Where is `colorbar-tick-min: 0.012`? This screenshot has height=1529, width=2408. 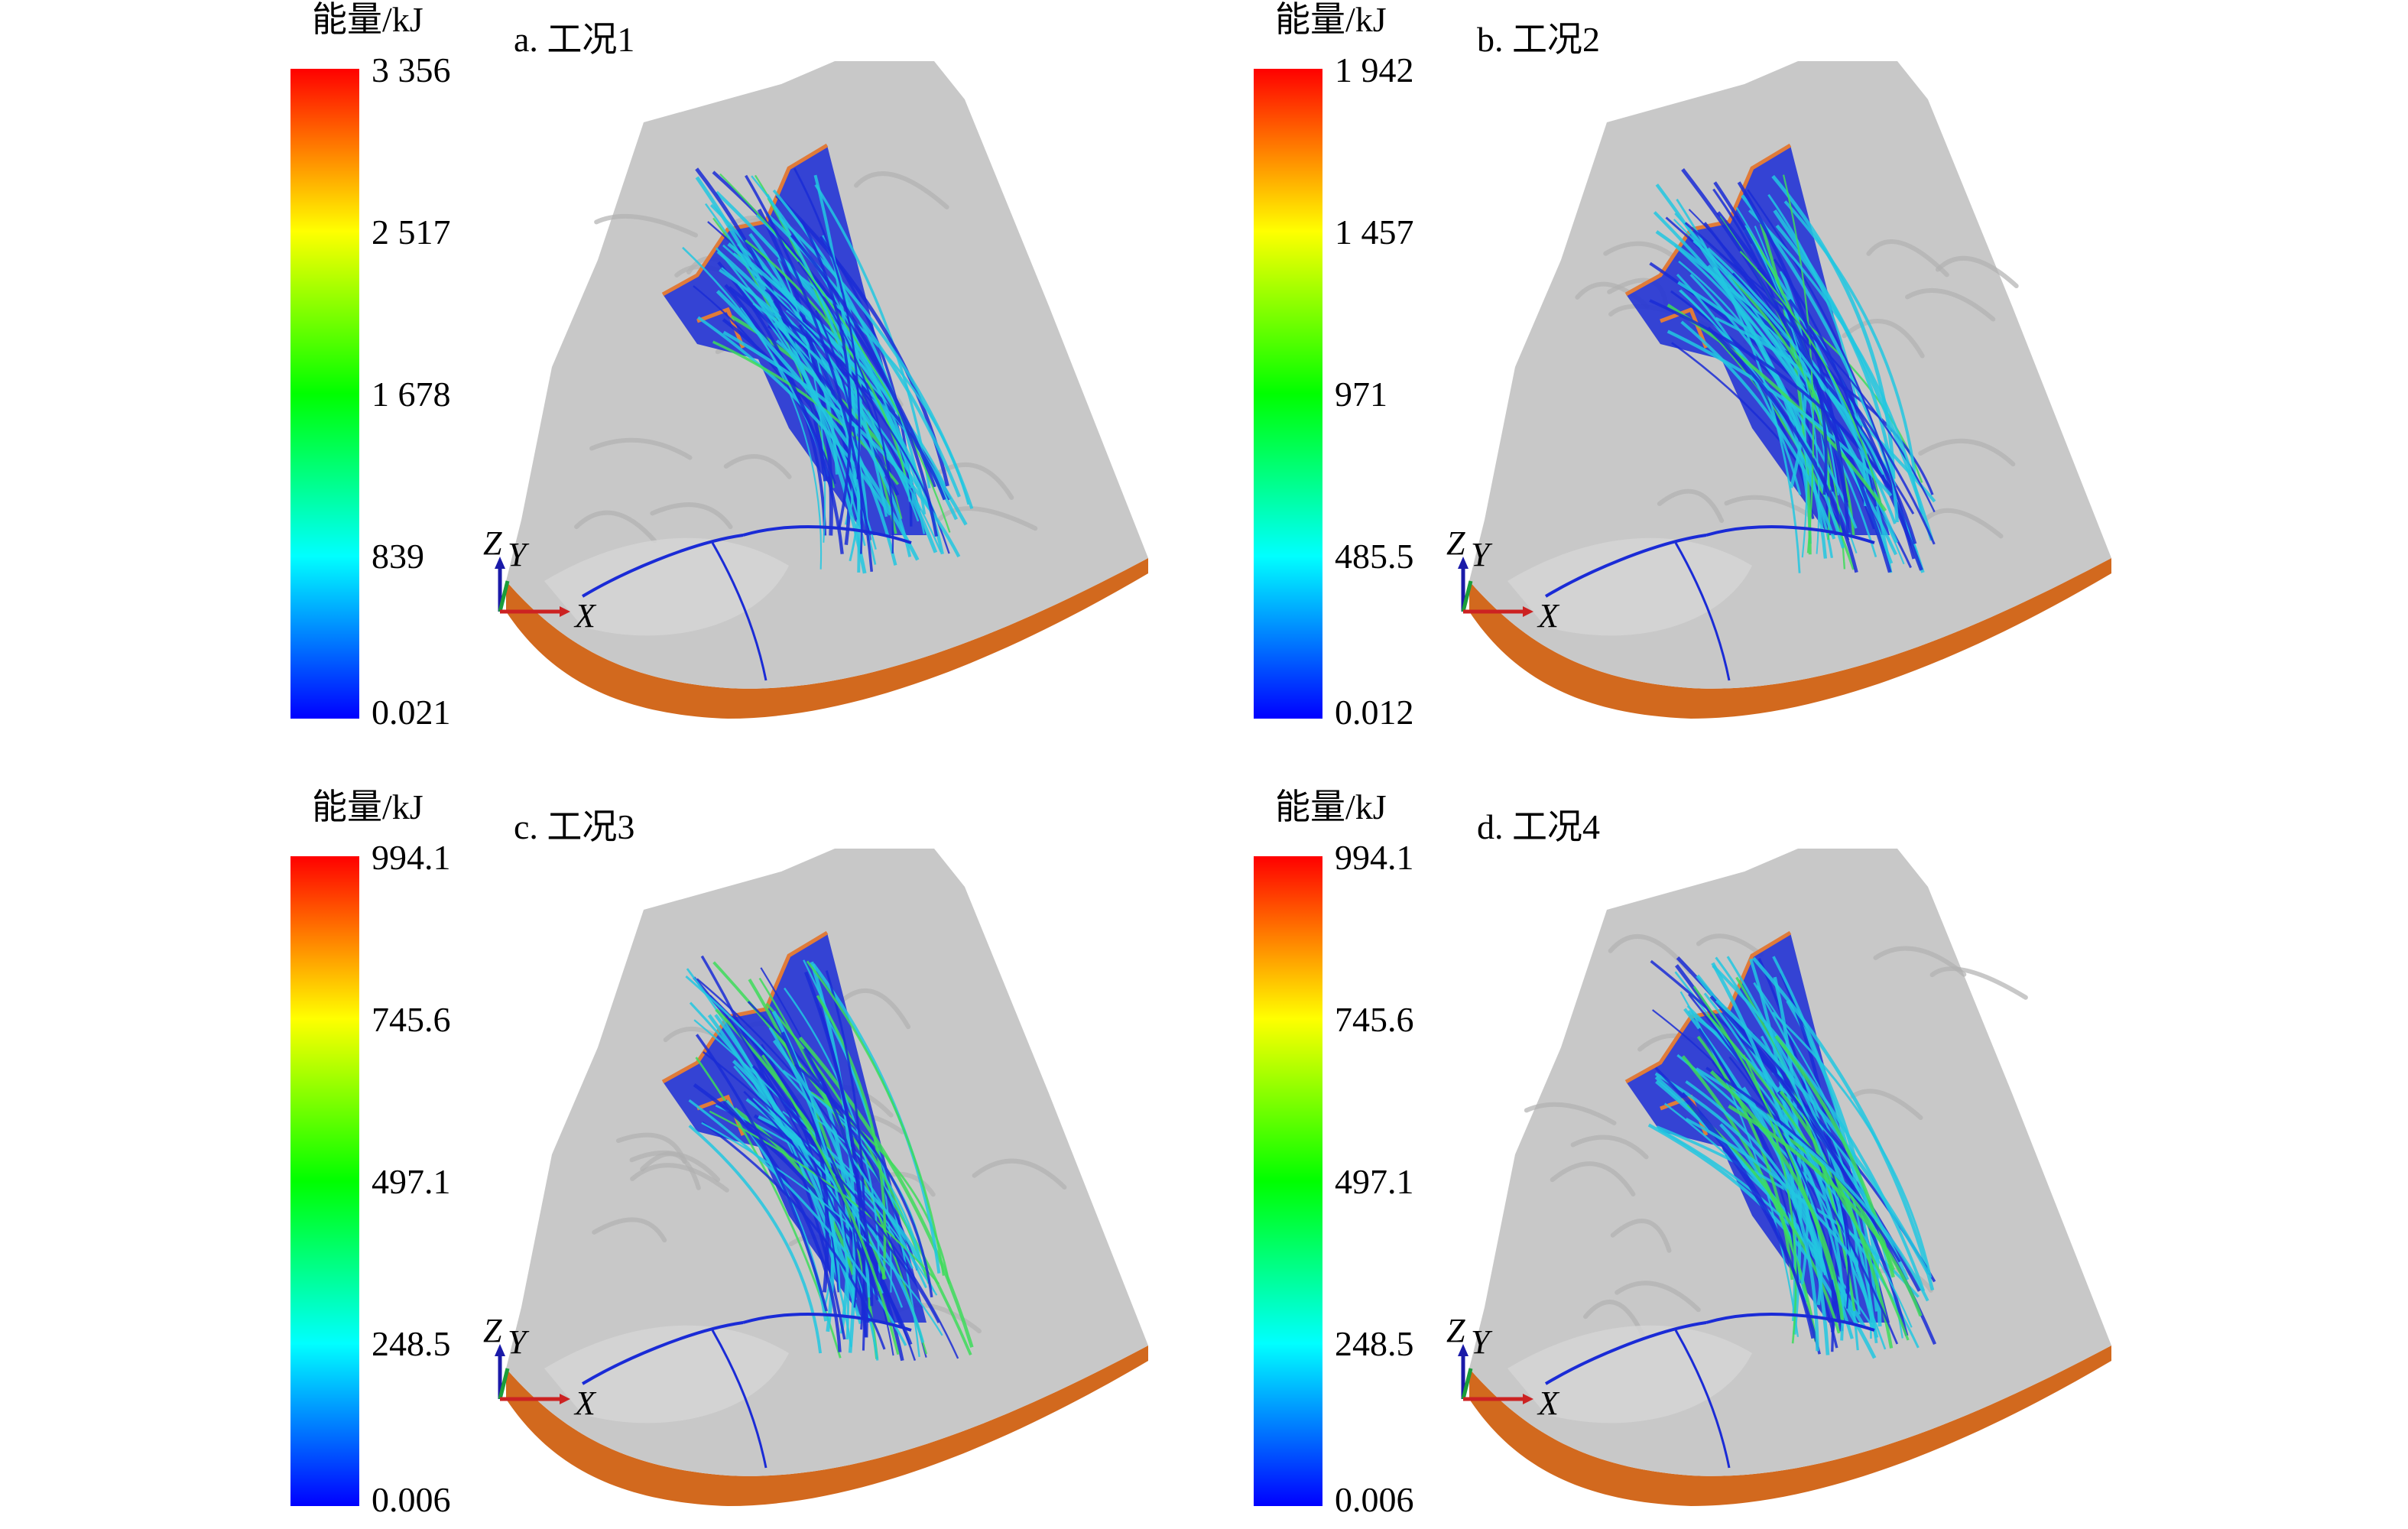
colorbar-tick-min: 0.012 is located at coordinates (1375, 712).